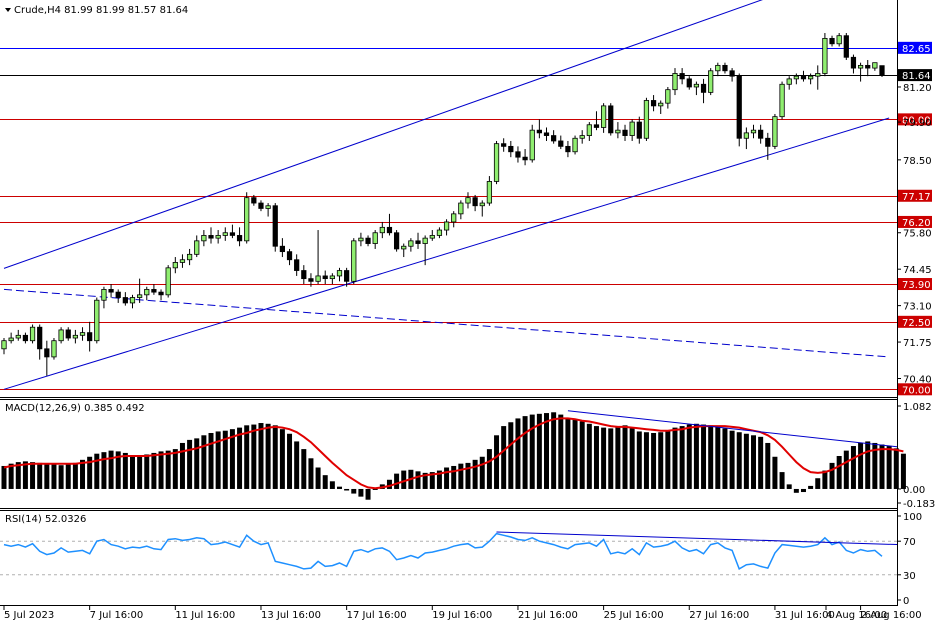  What do you see at coordinates (909, 559) in the screenshot?
I see `rsi-axis: 100 70 30 0` at bounding box center [909, 559].